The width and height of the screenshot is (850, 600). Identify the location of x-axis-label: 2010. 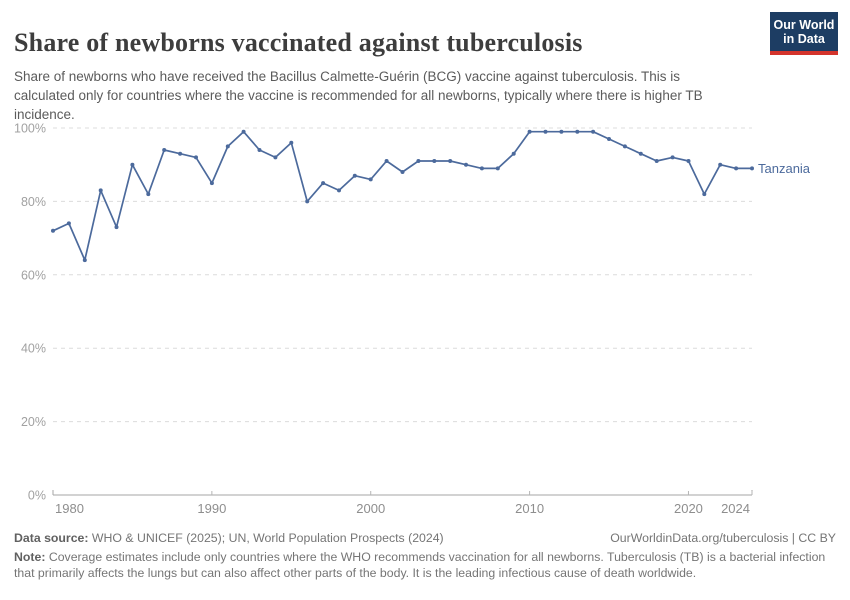
(529, 508).